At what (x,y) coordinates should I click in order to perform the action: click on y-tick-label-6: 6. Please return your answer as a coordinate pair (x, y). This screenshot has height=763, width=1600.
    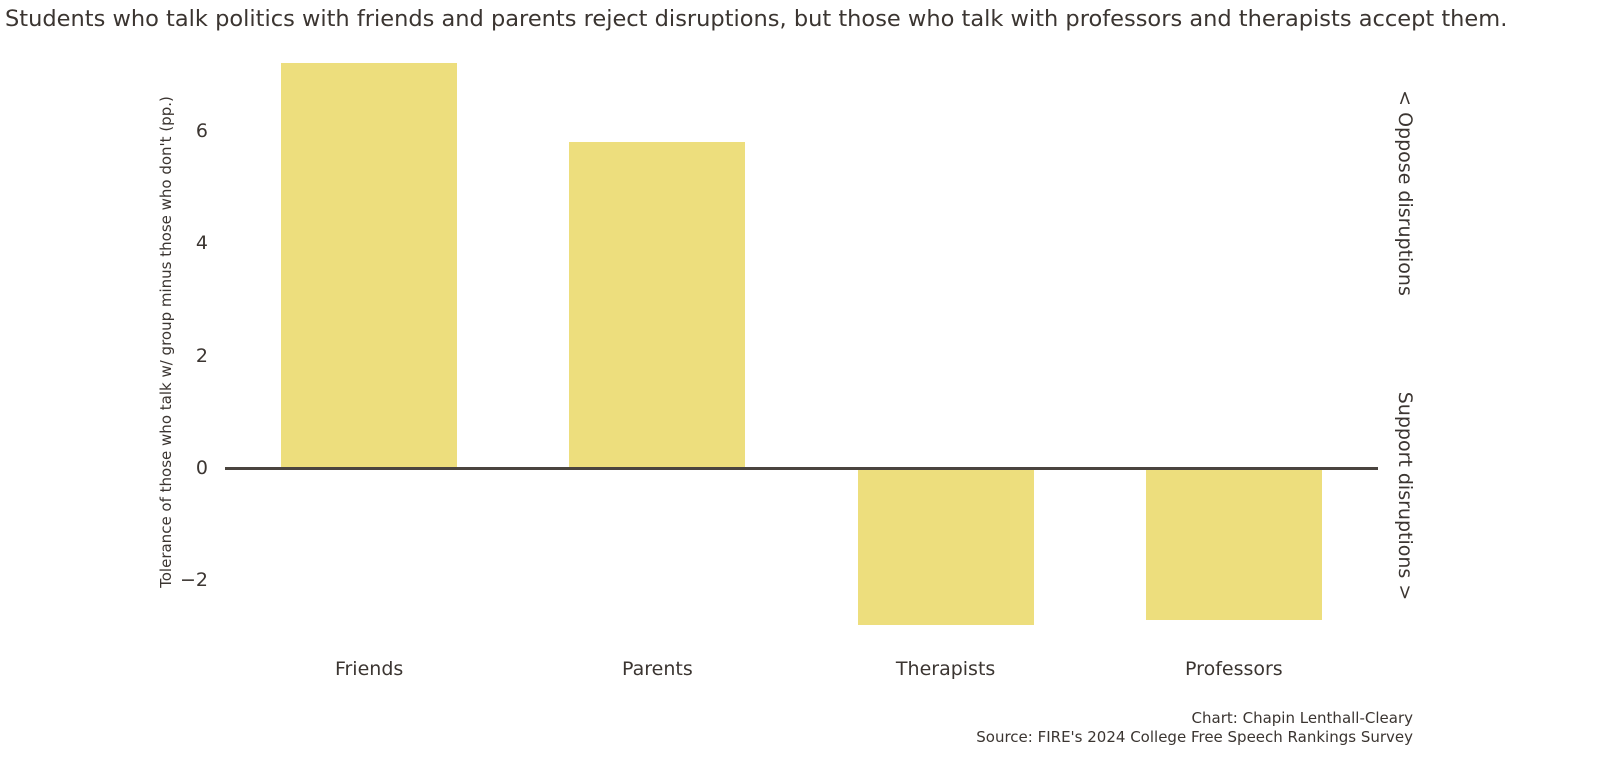
    Looking at the image, I should click on (201, 130).